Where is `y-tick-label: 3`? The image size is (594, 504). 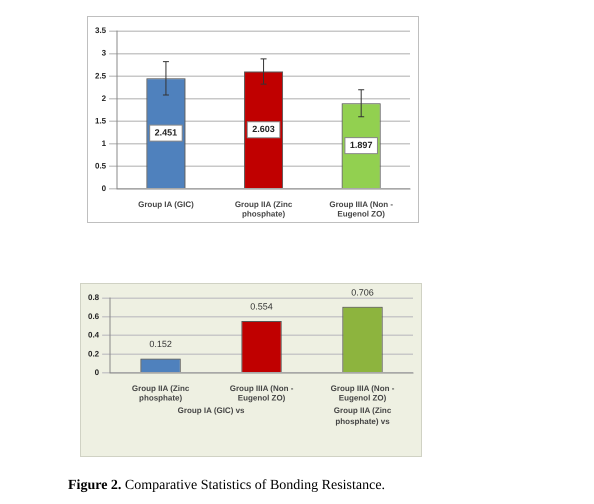
y-tick-label: 3 is located at coordinates (104, 53).